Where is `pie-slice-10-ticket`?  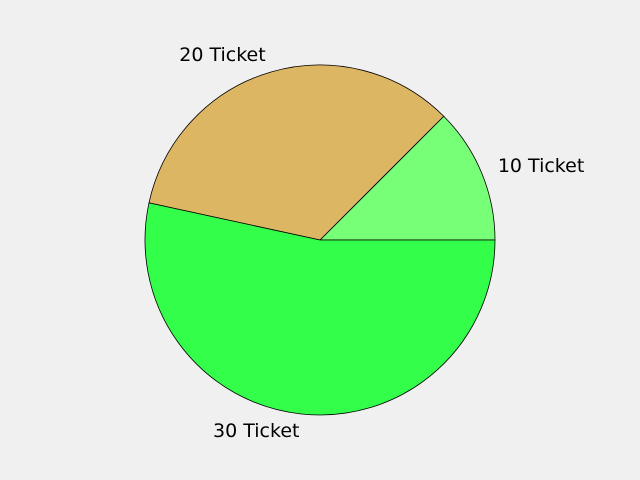 pie-slice-10-ticket is located at coordinates (407, 178).